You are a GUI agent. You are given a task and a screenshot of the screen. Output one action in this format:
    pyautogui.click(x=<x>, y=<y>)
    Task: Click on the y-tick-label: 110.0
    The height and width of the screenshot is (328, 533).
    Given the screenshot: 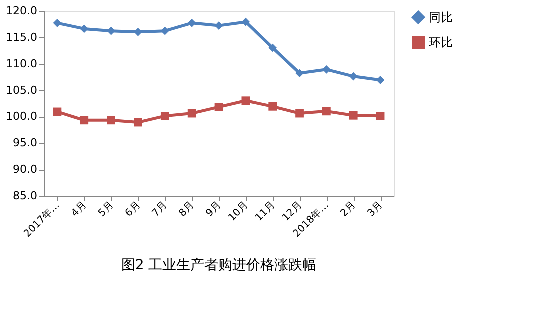 What is the action you would take?
    pyautogui.click(x=22, y=63)
    